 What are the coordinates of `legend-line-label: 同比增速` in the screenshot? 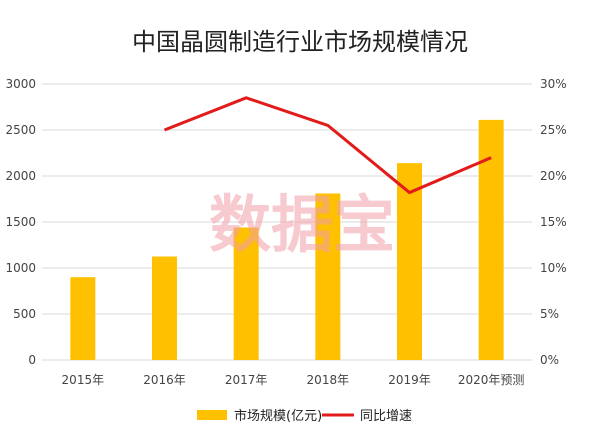 It's located at (386, 416).